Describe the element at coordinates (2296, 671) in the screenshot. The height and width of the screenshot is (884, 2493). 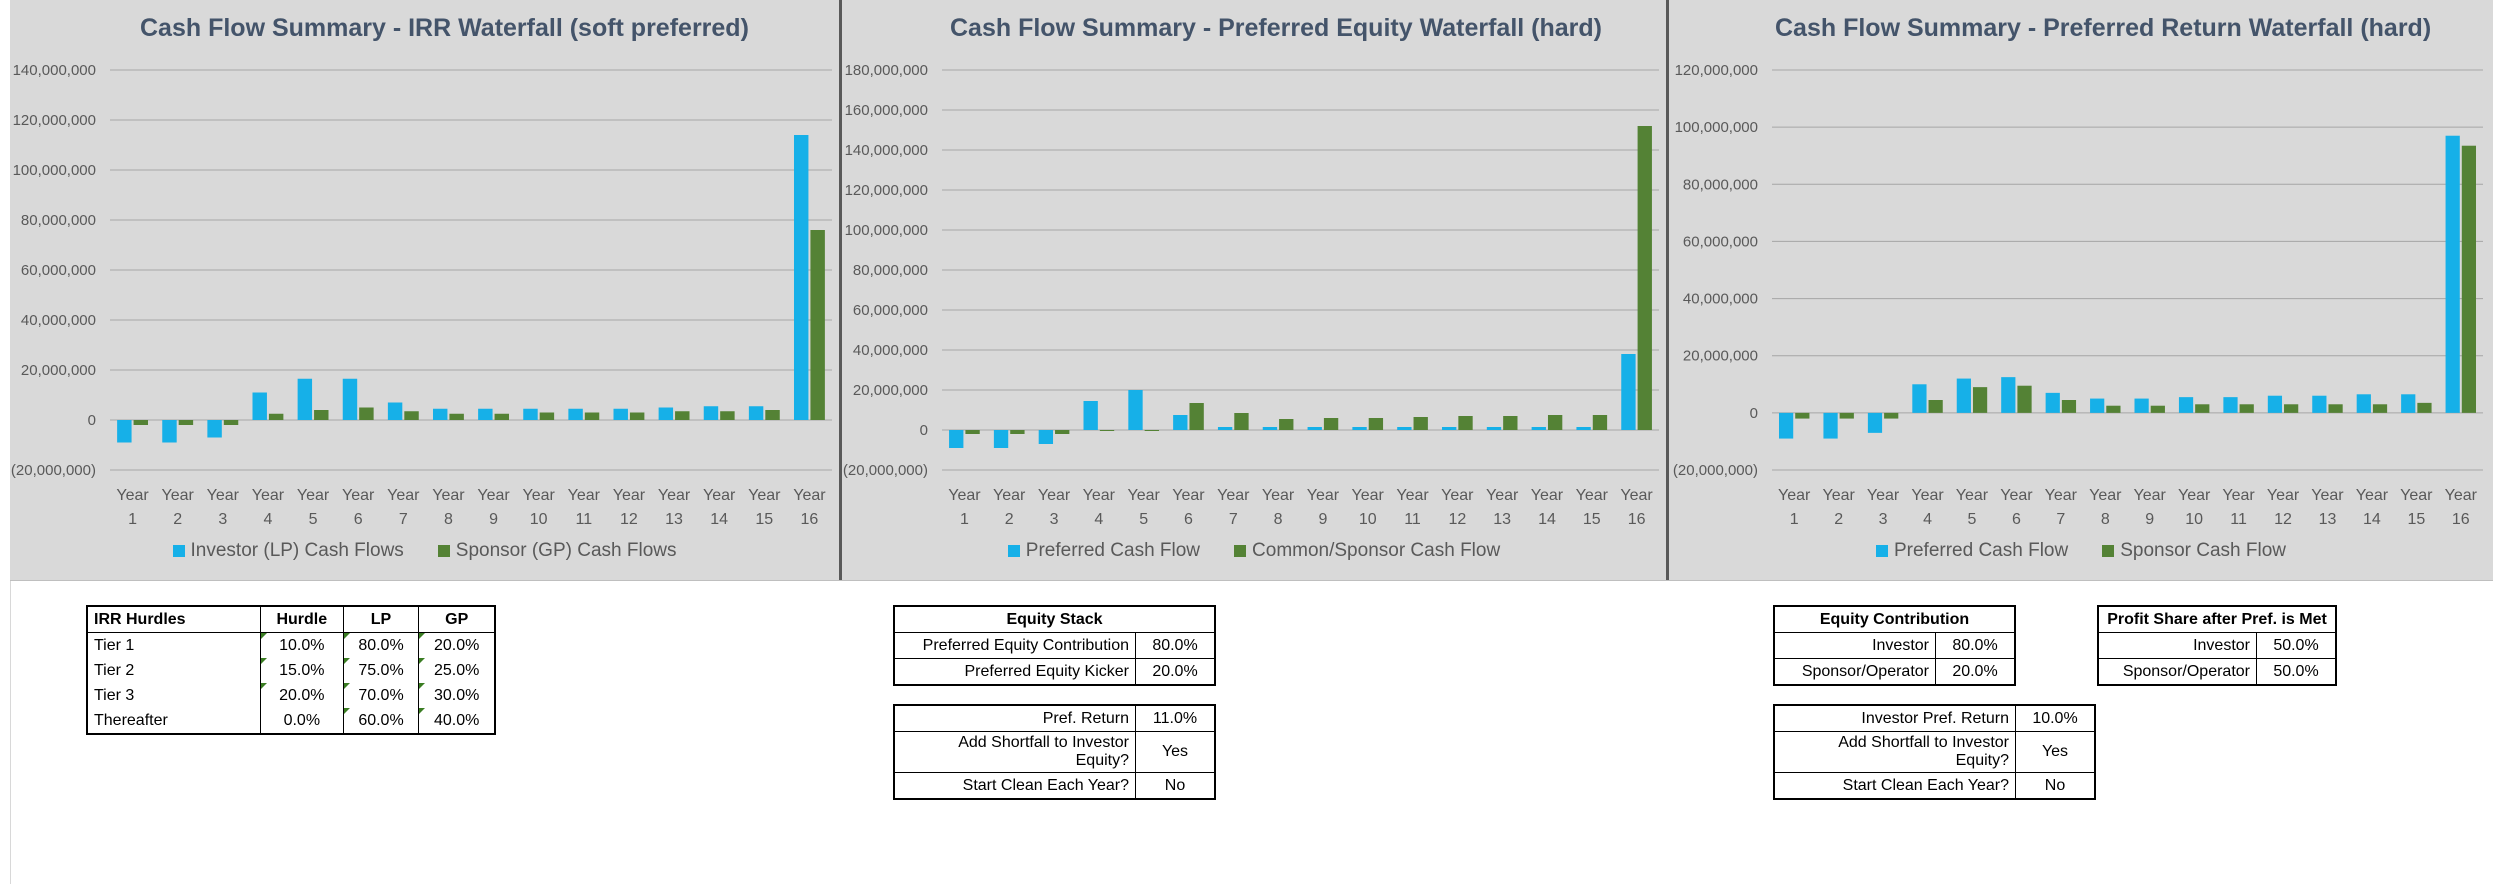
I see `sponsor-value: 50.0%` at that location.